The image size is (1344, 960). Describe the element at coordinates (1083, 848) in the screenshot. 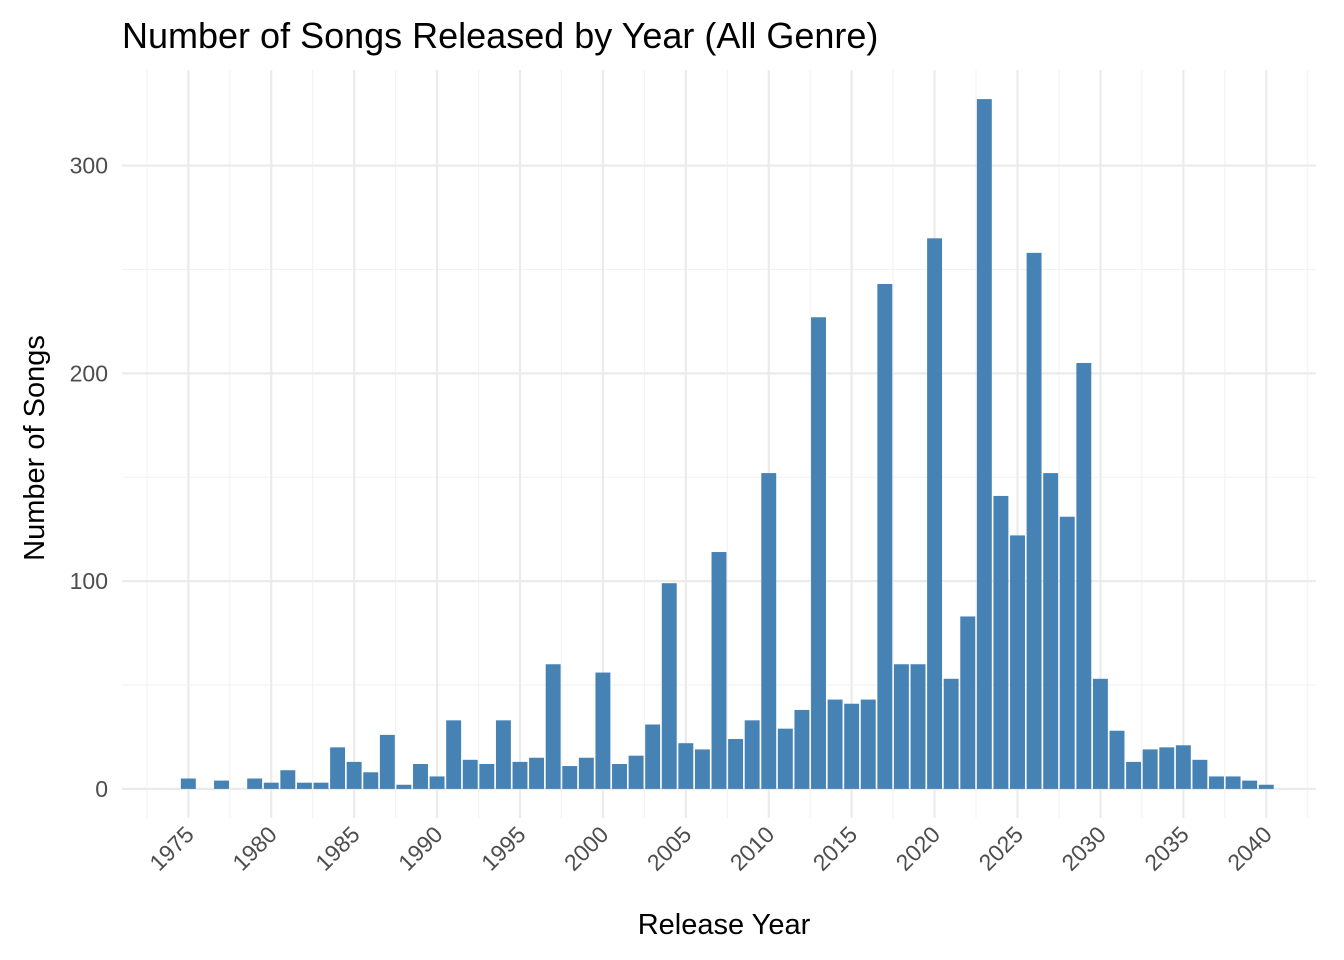

I see `x-tick-label: 2030` at that location.